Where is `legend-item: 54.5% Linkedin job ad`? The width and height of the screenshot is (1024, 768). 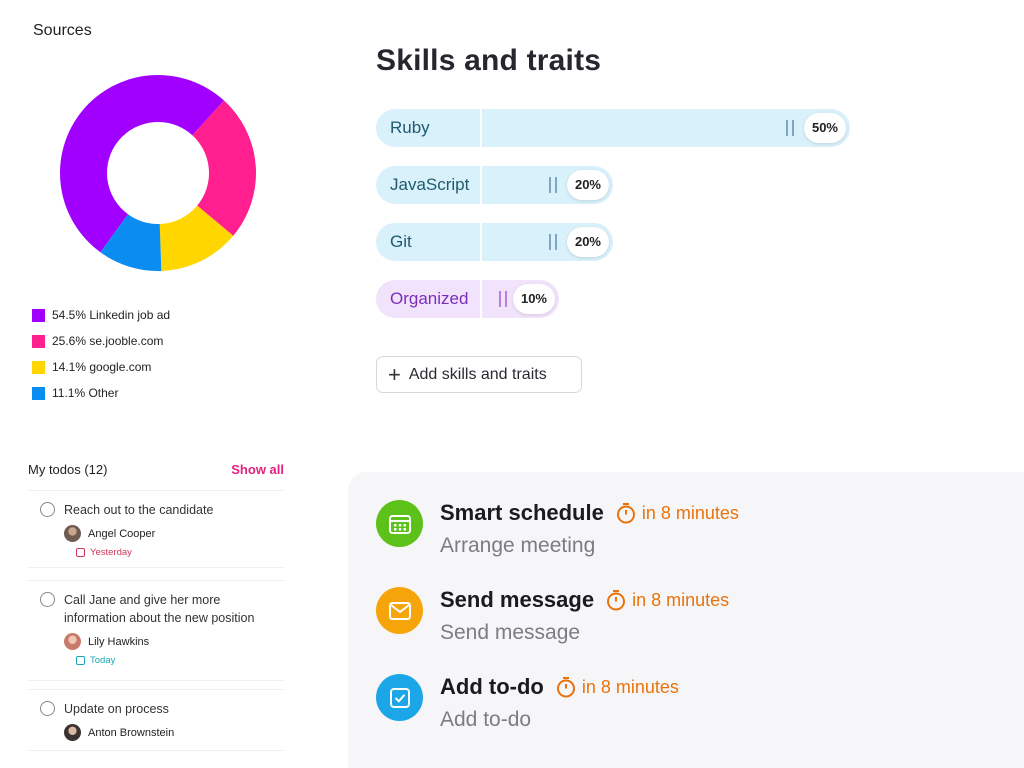
legend-item: 54.5% Linkedin job ad is located at coordinates (101, 315).